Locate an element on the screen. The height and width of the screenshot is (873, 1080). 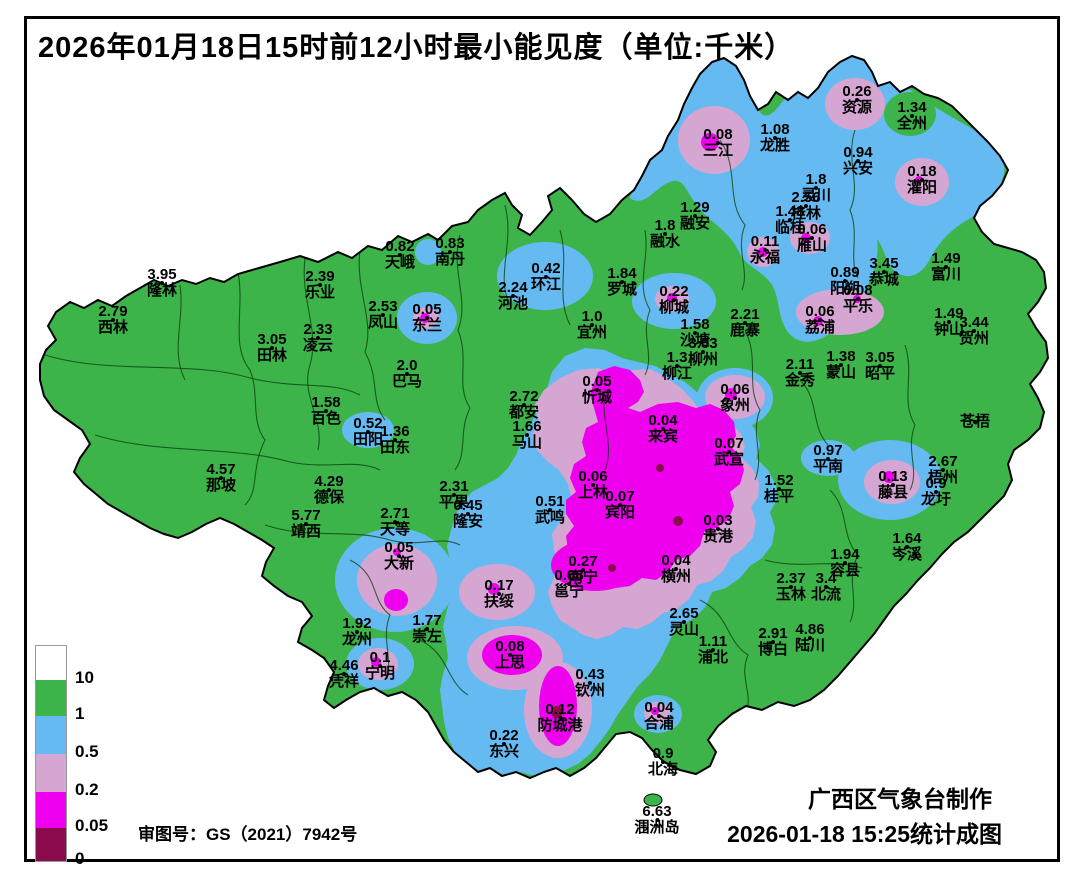
station-name: 大新 is located at coordinates (399, 563).